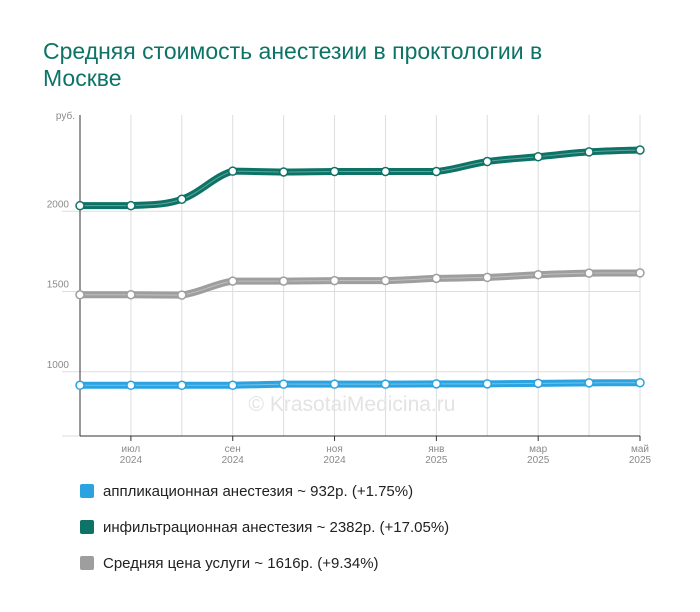 The image size is (700, 612). I want to click on x-tick-label: май 2025, so click(640, 455).